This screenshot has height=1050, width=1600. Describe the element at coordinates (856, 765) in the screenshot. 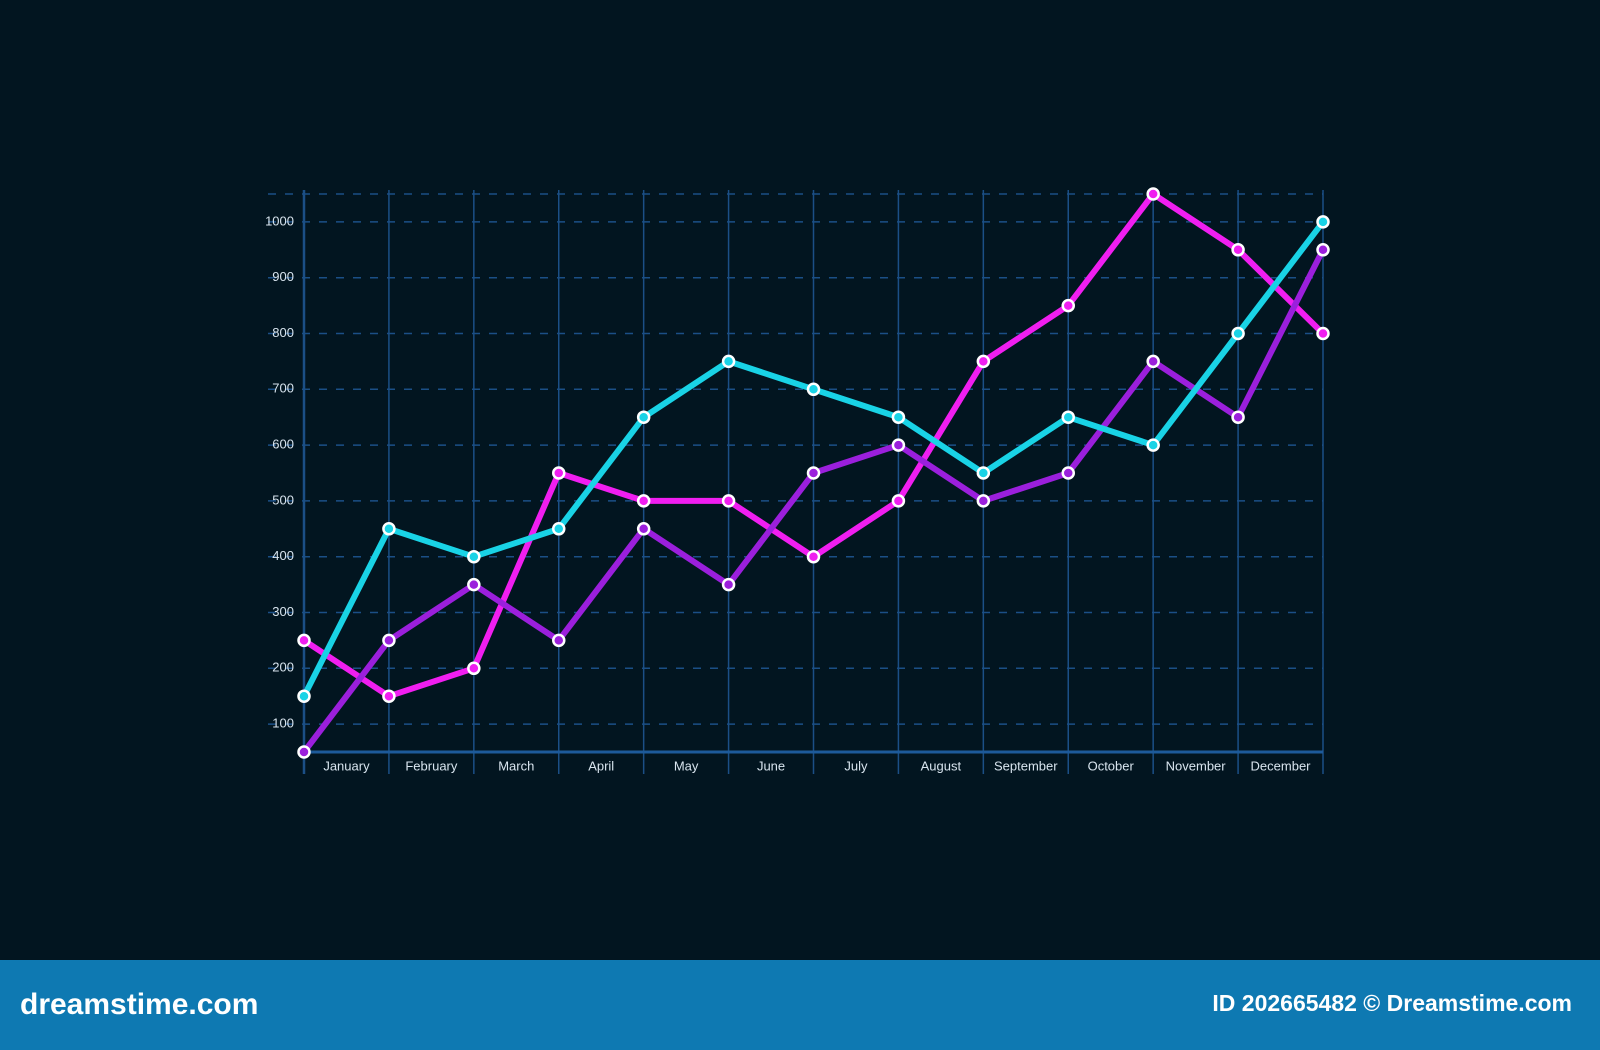

I see `x-tick-label: July` at that location.